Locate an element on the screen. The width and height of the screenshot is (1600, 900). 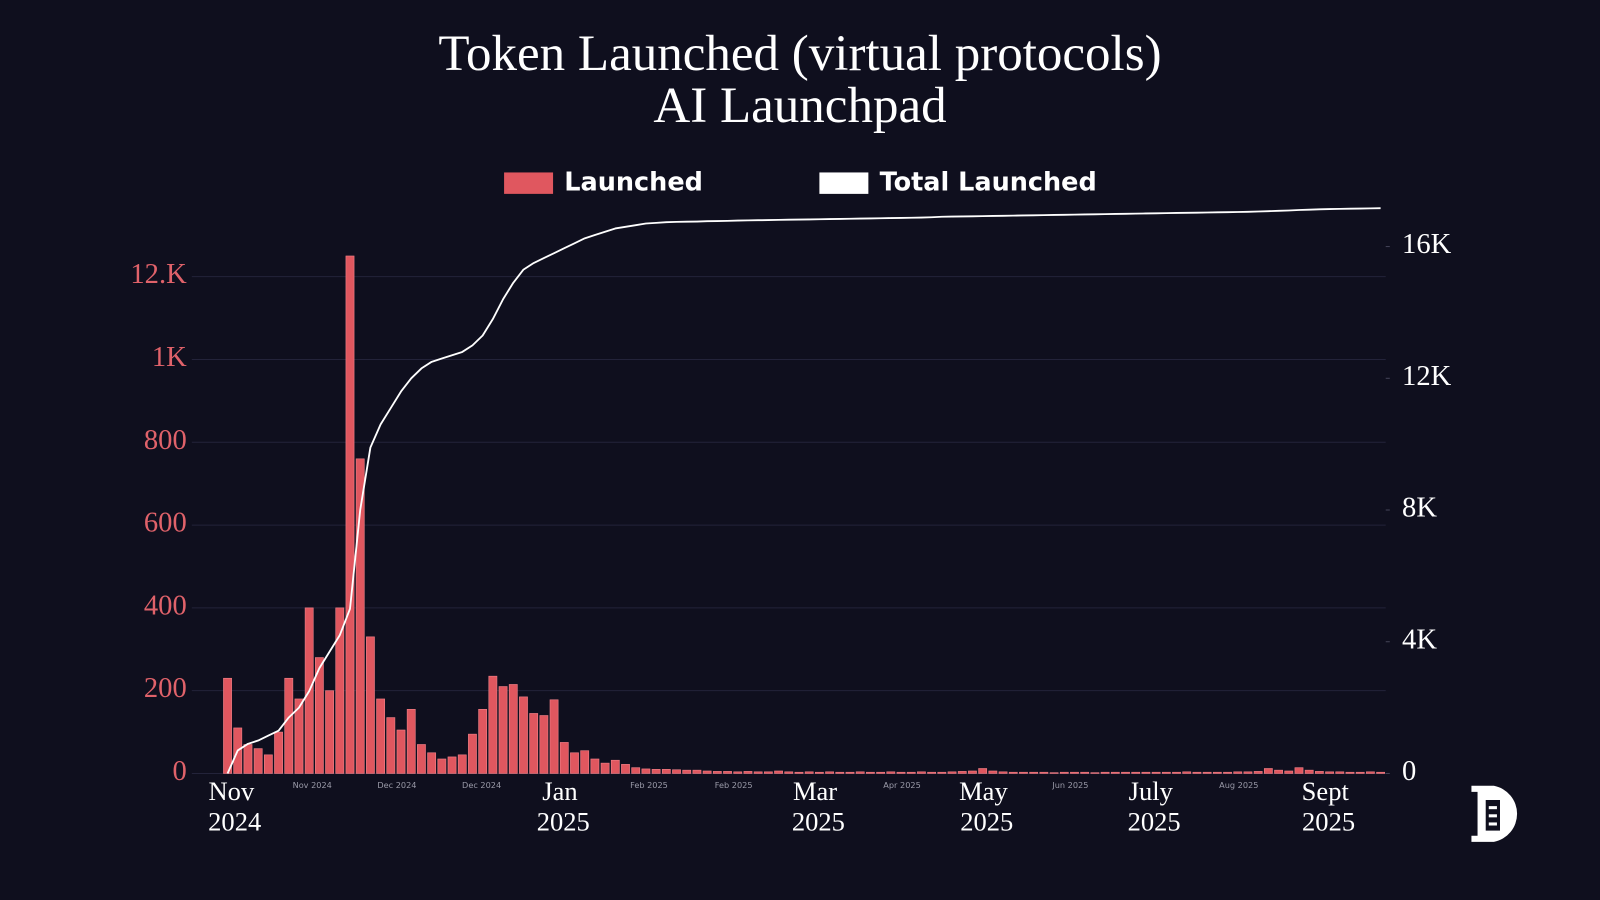
logo is located at coordinates (1494, 813).